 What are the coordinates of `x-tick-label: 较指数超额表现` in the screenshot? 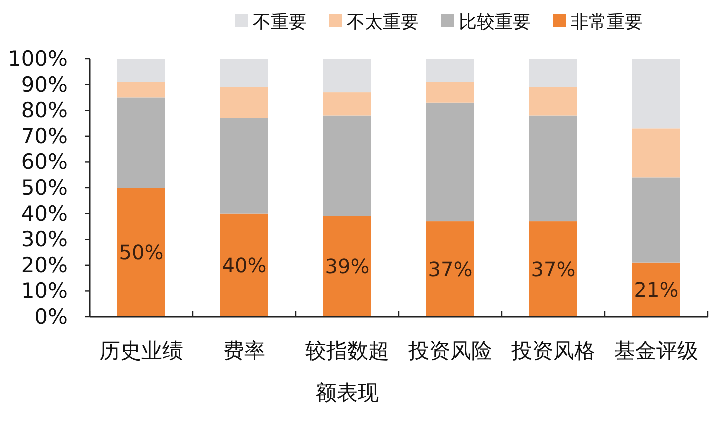 It's located at (348, 372).